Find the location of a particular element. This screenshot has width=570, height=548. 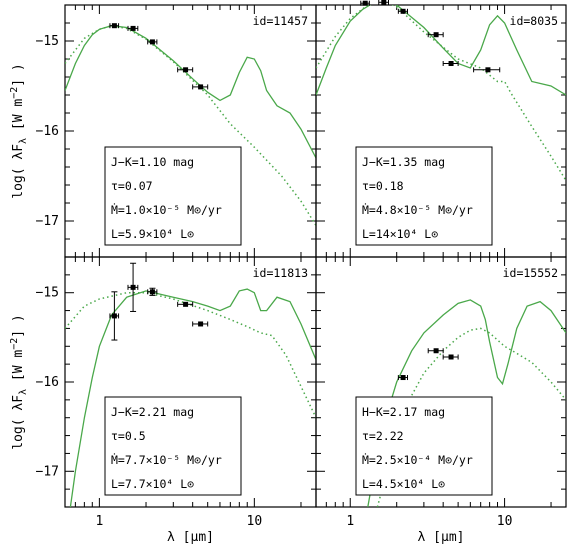

info-lum: L=14×10⁴ L⊙ is located at coordinates (400, 234).